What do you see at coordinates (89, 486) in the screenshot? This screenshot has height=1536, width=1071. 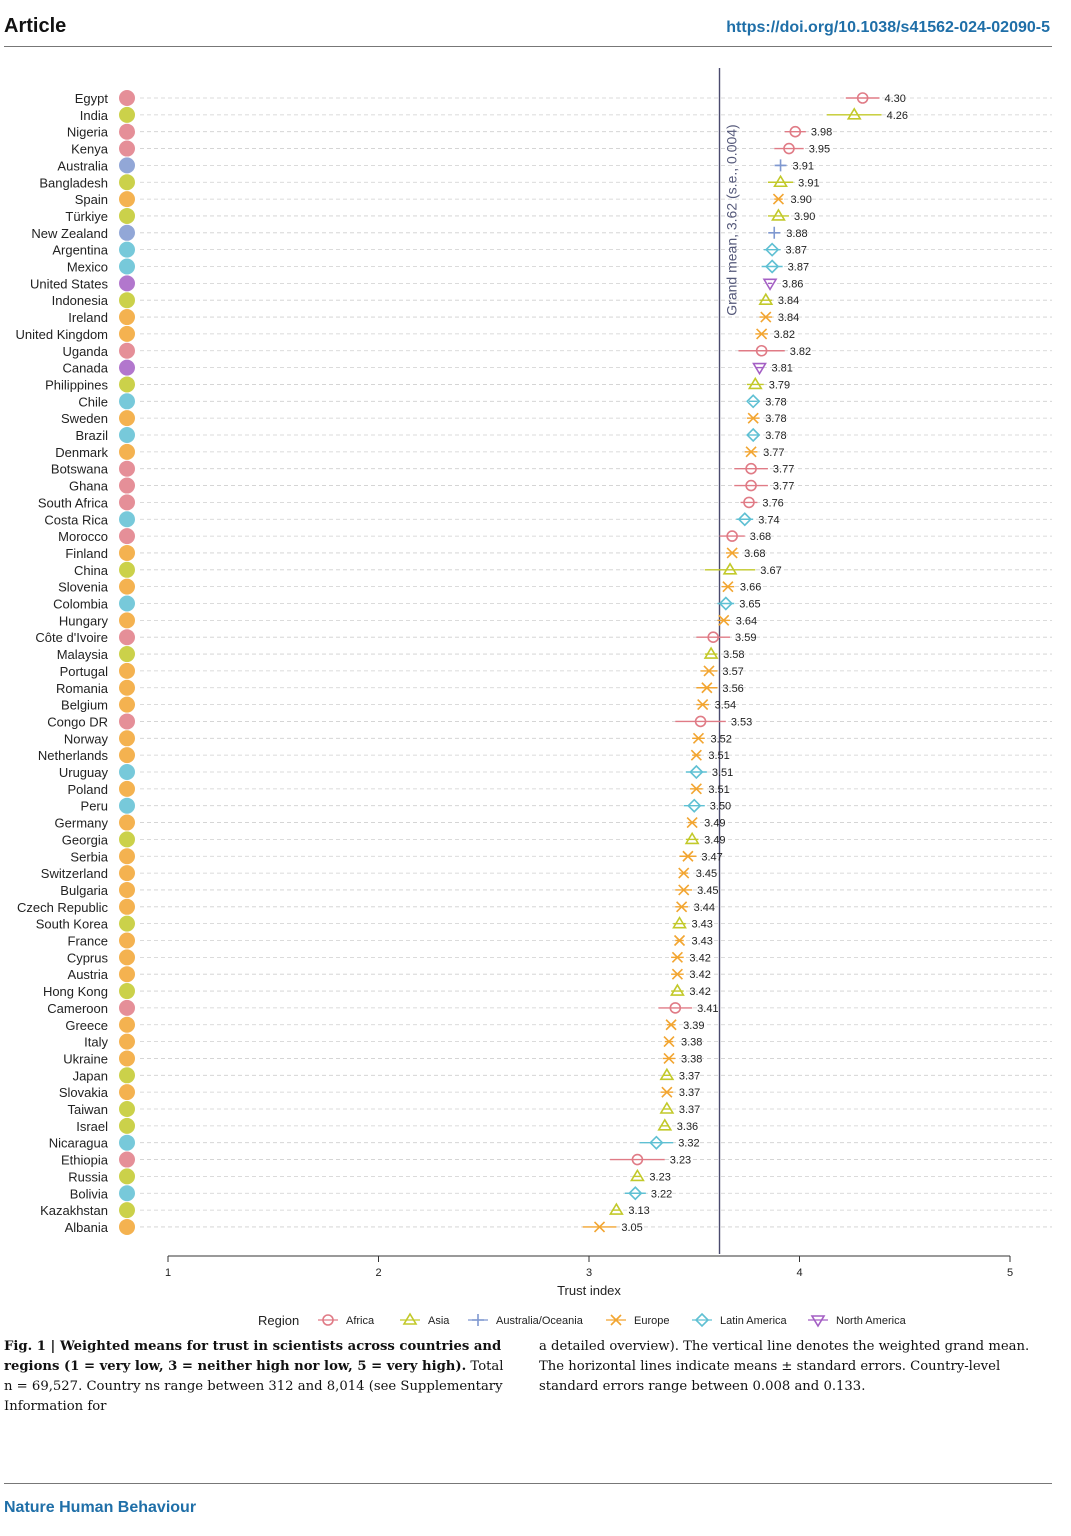 I see `country-name: Ghana` at bounding box center [89, 486].